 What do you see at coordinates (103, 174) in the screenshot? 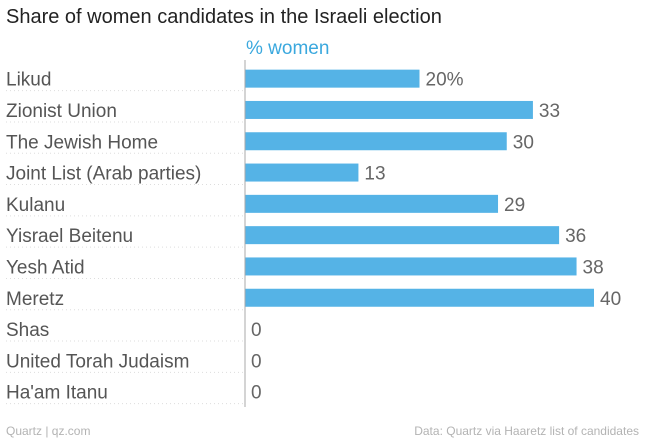
I see `category-label: Joint List (Arab parties)` at bounding box center [103, 174].